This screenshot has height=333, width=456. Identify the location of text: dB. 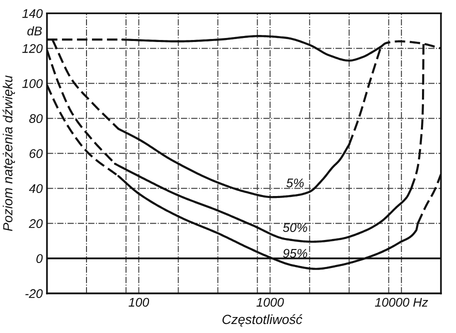
(34, 31).